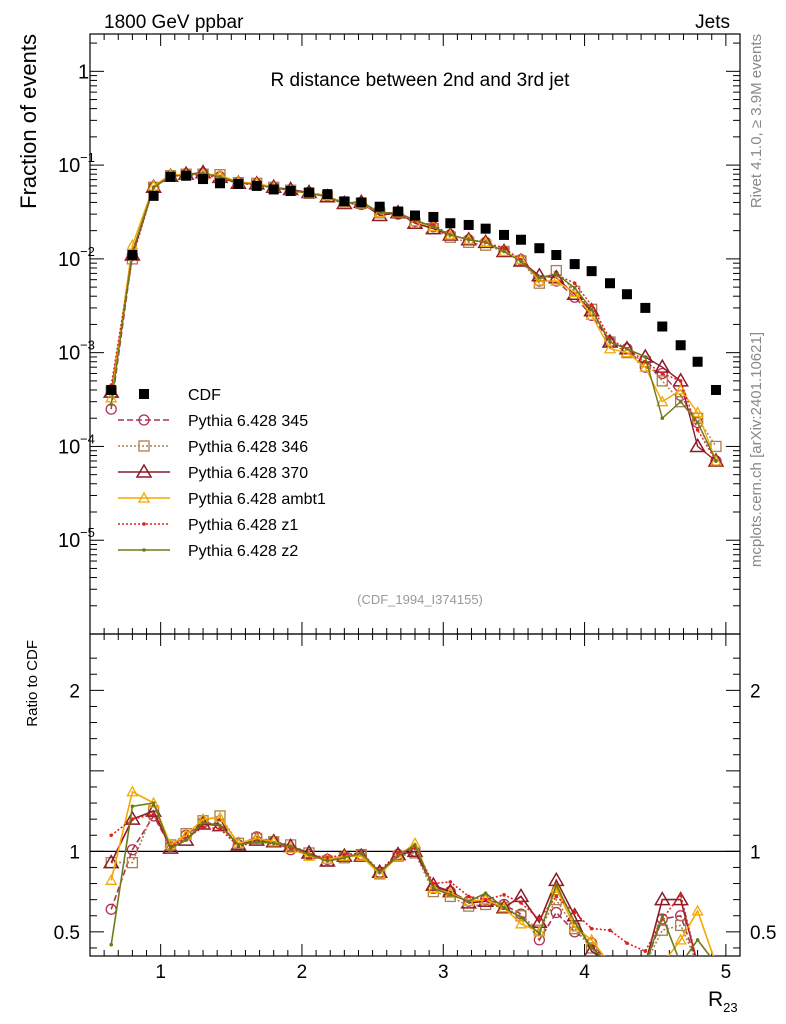 The image size is (786, 1024). Describe the element at coordinates (87, 157) in the screenshot. I see `y-tick-exponent: −1` at that location.